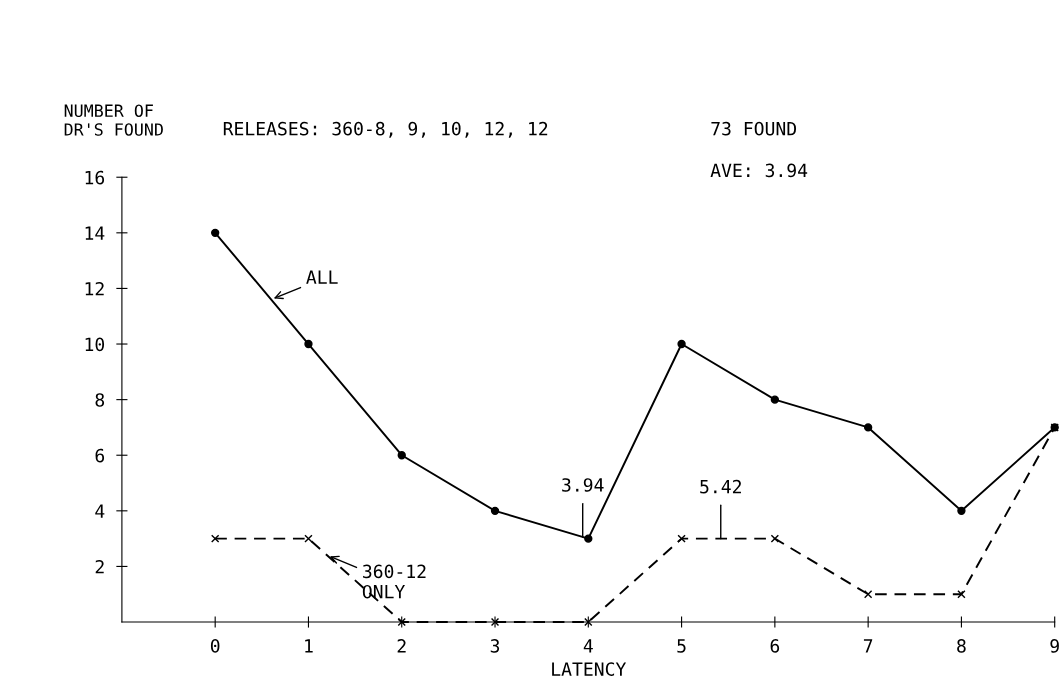 The image size is (1060, 695). Describe the element at coordinates (113, 120) in the screenshot. I see `y-axis-title: NUMBER OF DR'S FOUND` at that location.